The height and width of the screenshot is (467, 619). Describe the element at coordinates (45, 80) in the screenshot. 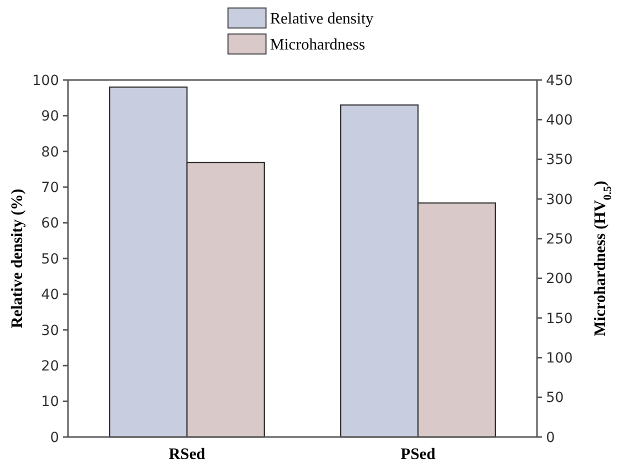

I see `y-tick-label: 100` at that location.